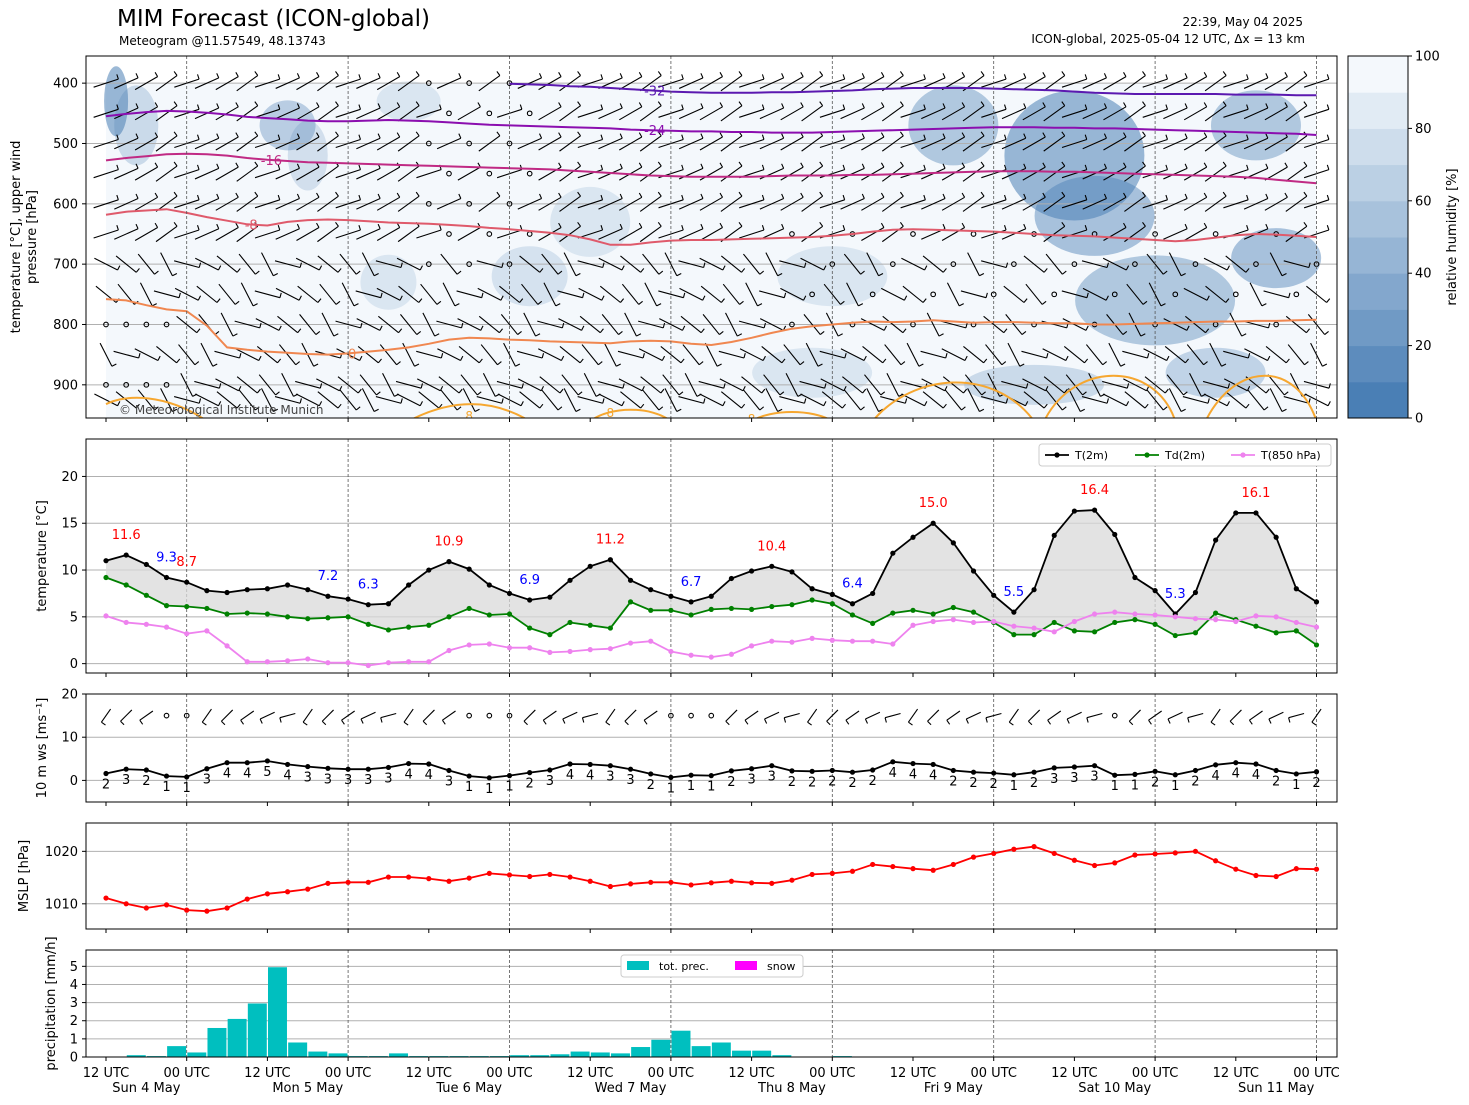 This screenshot has width=1469, height=1105. Describe the element at coordinates (1147, 455) in the screenshot. I see `legend-marker` at that location.